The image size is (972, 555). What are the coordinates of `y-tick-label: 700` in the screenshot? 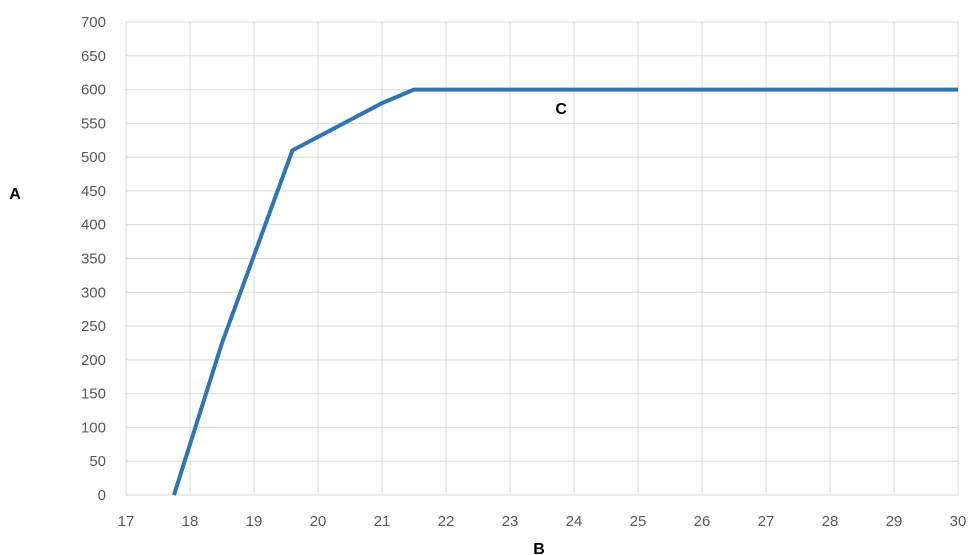 It's located at (93, 22).